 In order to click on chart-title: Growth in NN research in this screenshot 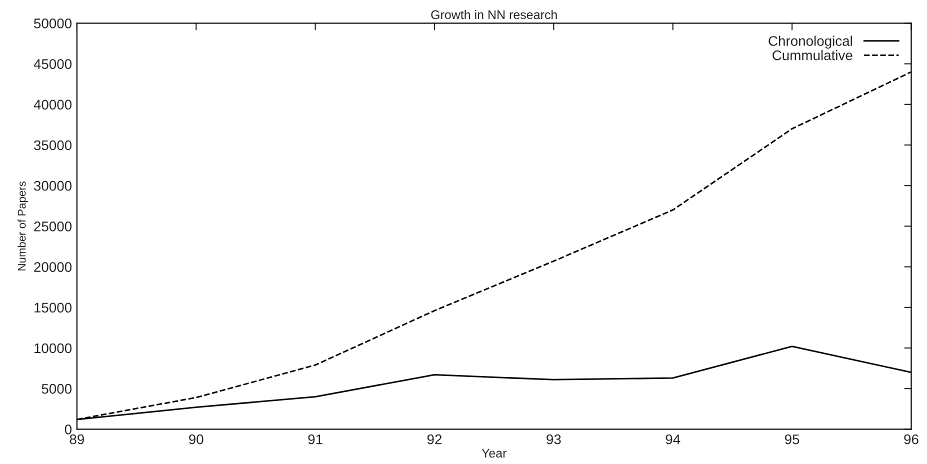, I will do `click(494, 15)`.